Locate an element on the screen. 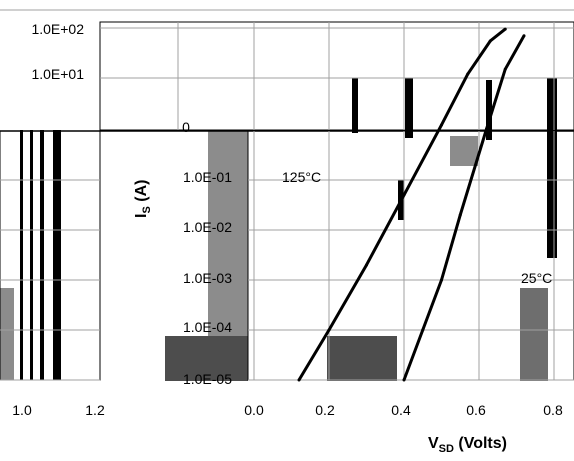  x-axis-title-sub: SD is located at coordinates (446, 449).